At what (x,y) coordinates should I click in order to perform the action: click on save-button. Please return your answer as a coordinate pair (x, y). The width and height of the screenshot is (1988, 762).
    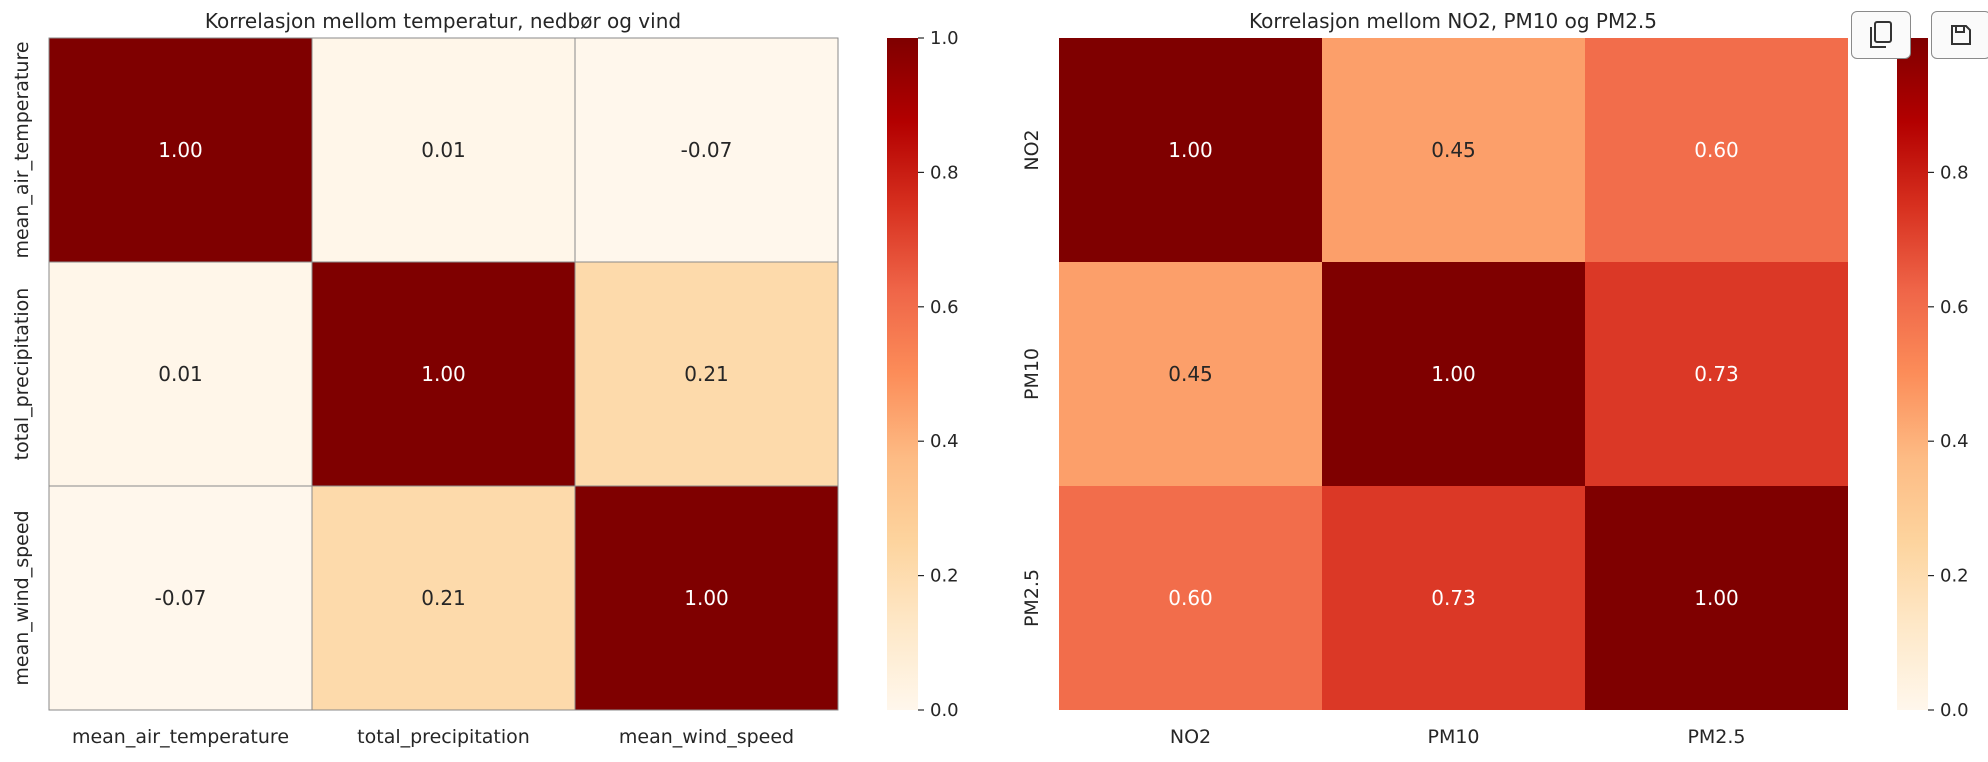
    Looking at the image, I should click on (1959, 35).